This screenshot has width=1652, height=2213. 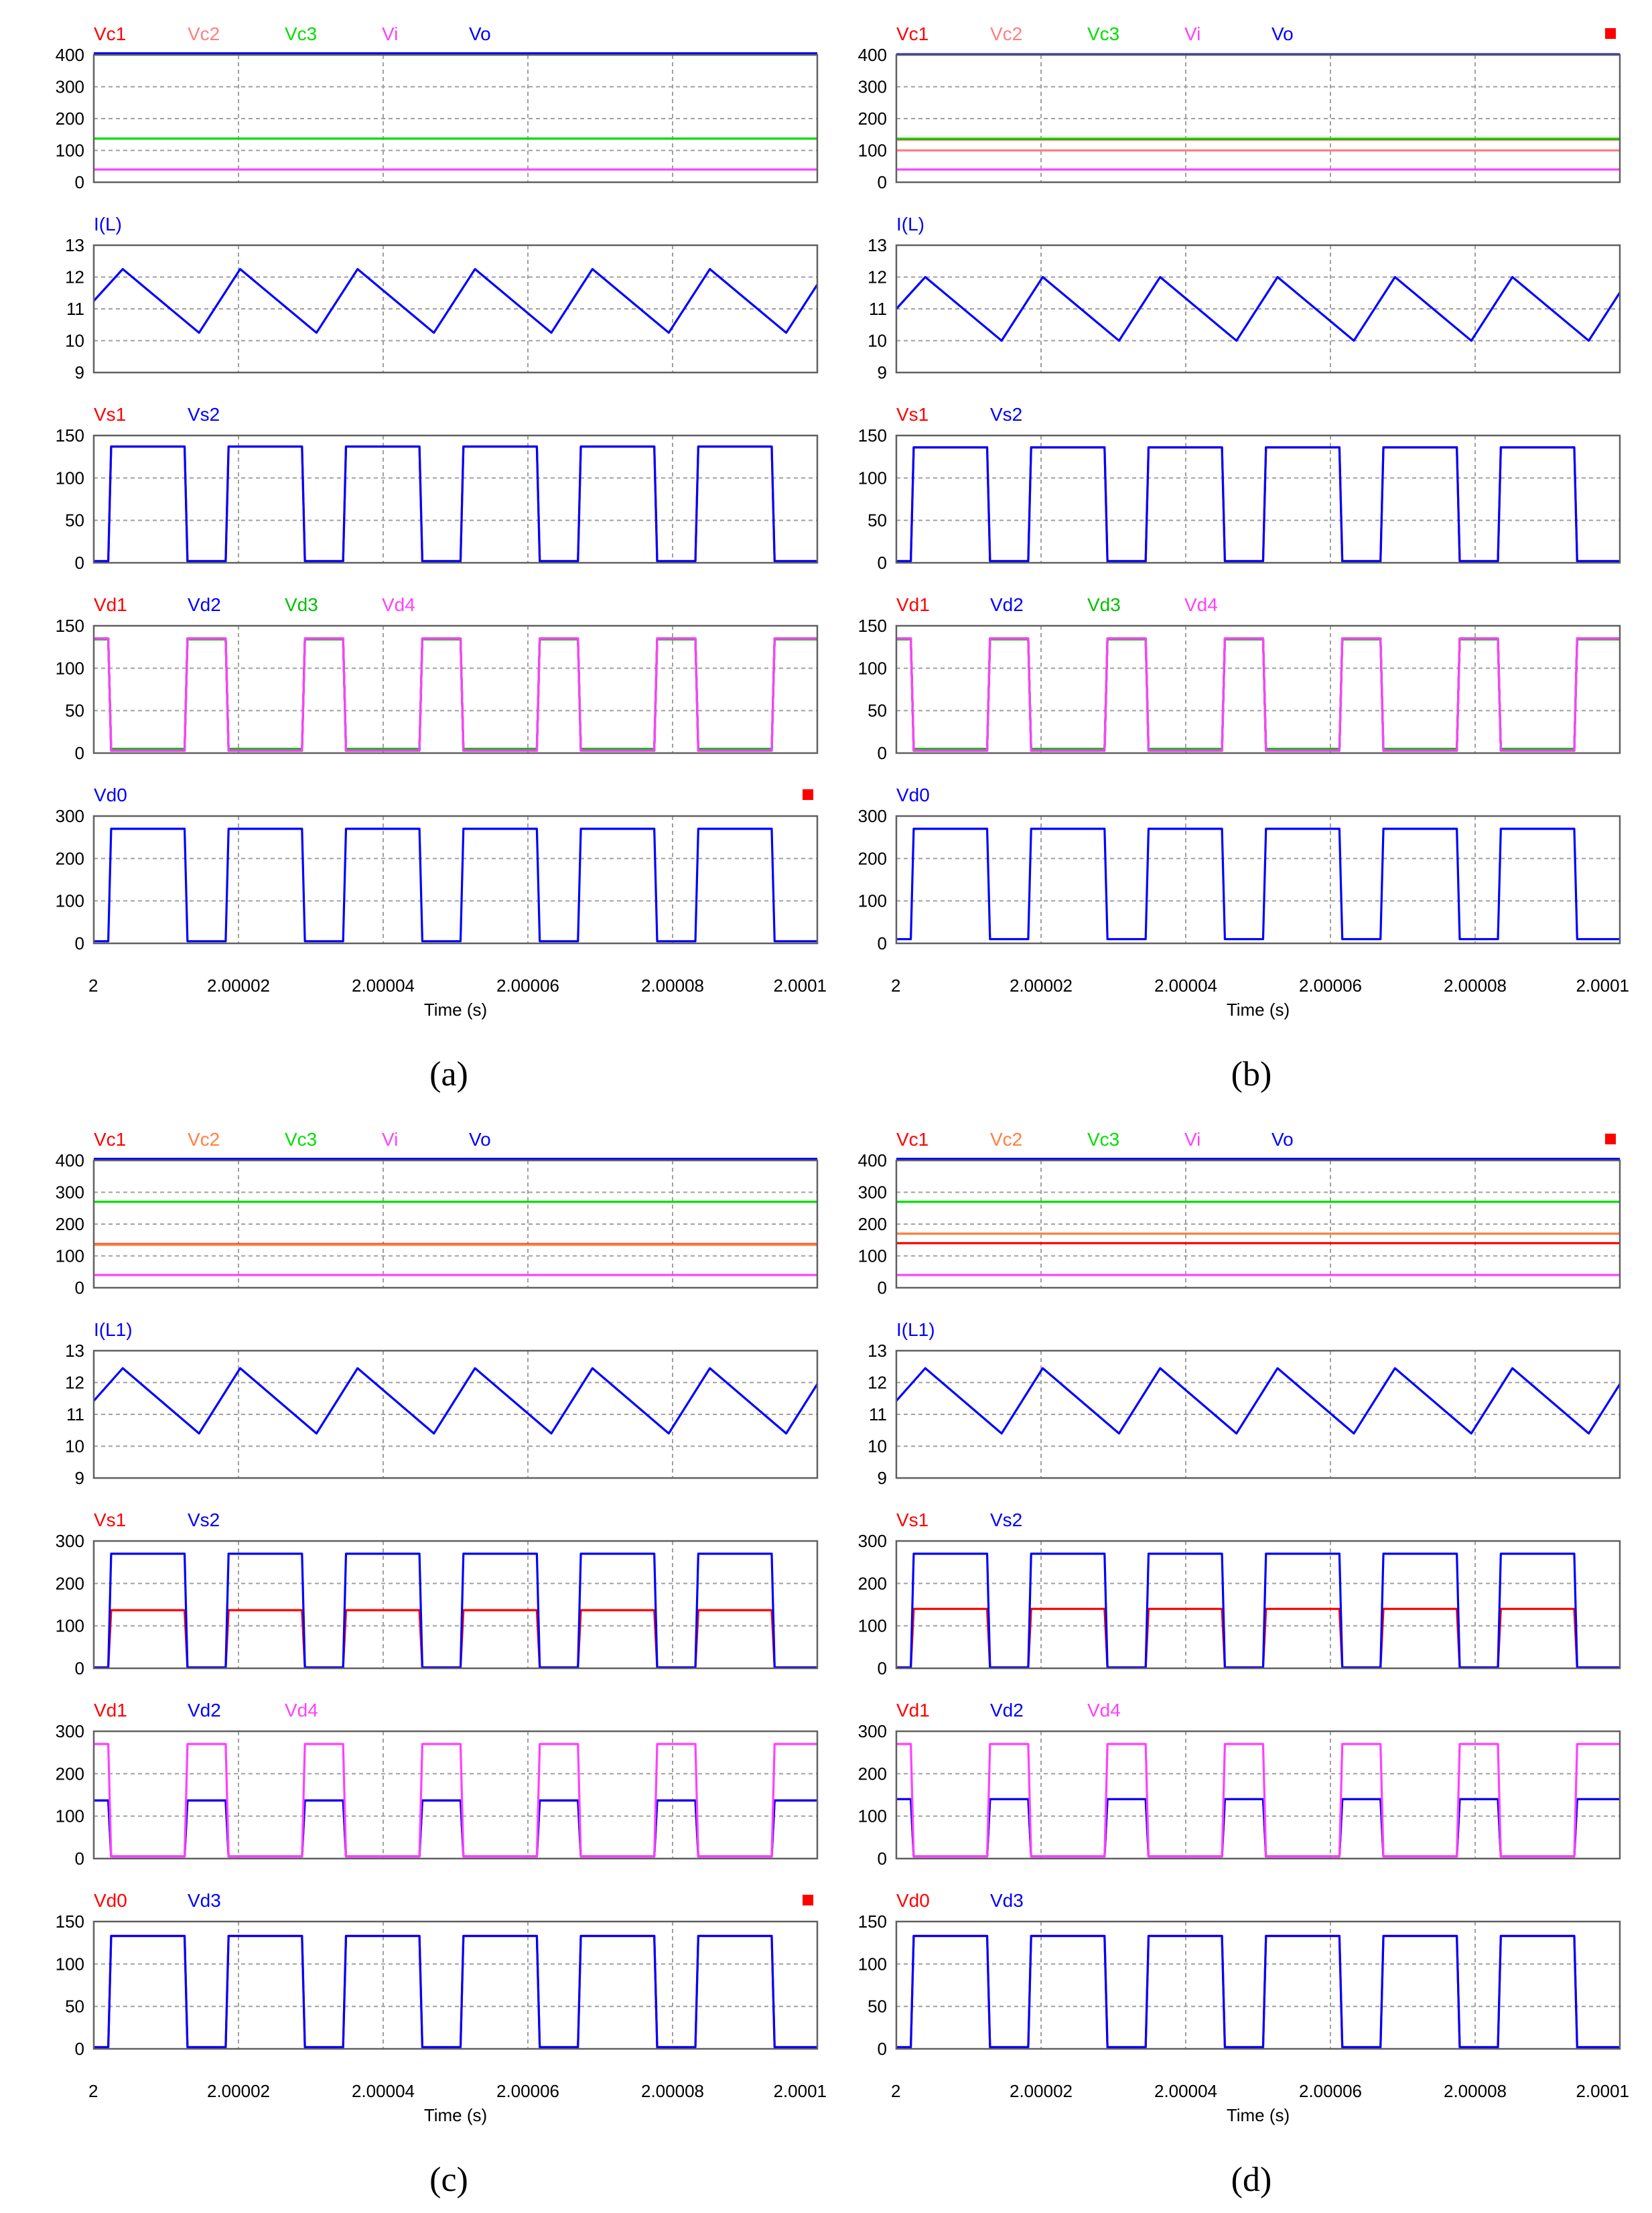 I want to click on subplot-4: Vd1 Vd2 Vd3 Vd4 0 50 100 150, so click(x=437, y=679).